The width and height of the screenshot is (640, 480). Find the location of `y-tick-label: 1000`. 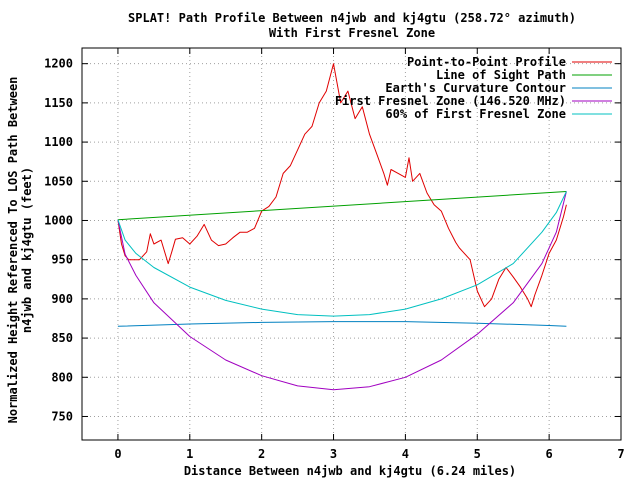

y-tick-label: 1000 is located at coordinates (58, 220).